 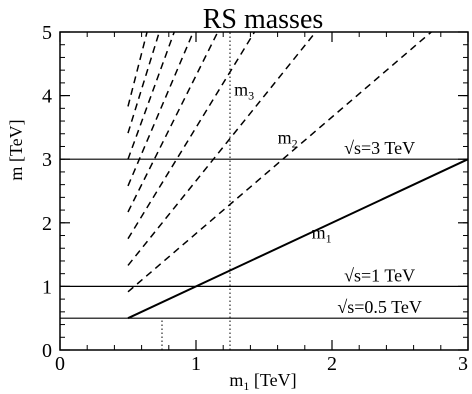 What do you see at coordinates (463, 364) in the screenshot?
I see `x-tick-label: 3` at bounding box center [463, 364].